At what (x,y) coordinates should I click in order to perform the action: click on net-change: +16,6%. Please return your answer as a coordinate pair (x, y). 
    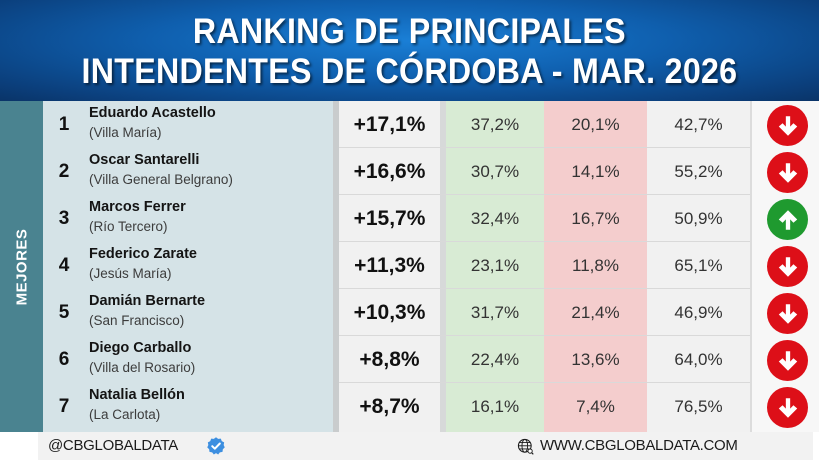
    Looking at the image, I should click on (389, 171).